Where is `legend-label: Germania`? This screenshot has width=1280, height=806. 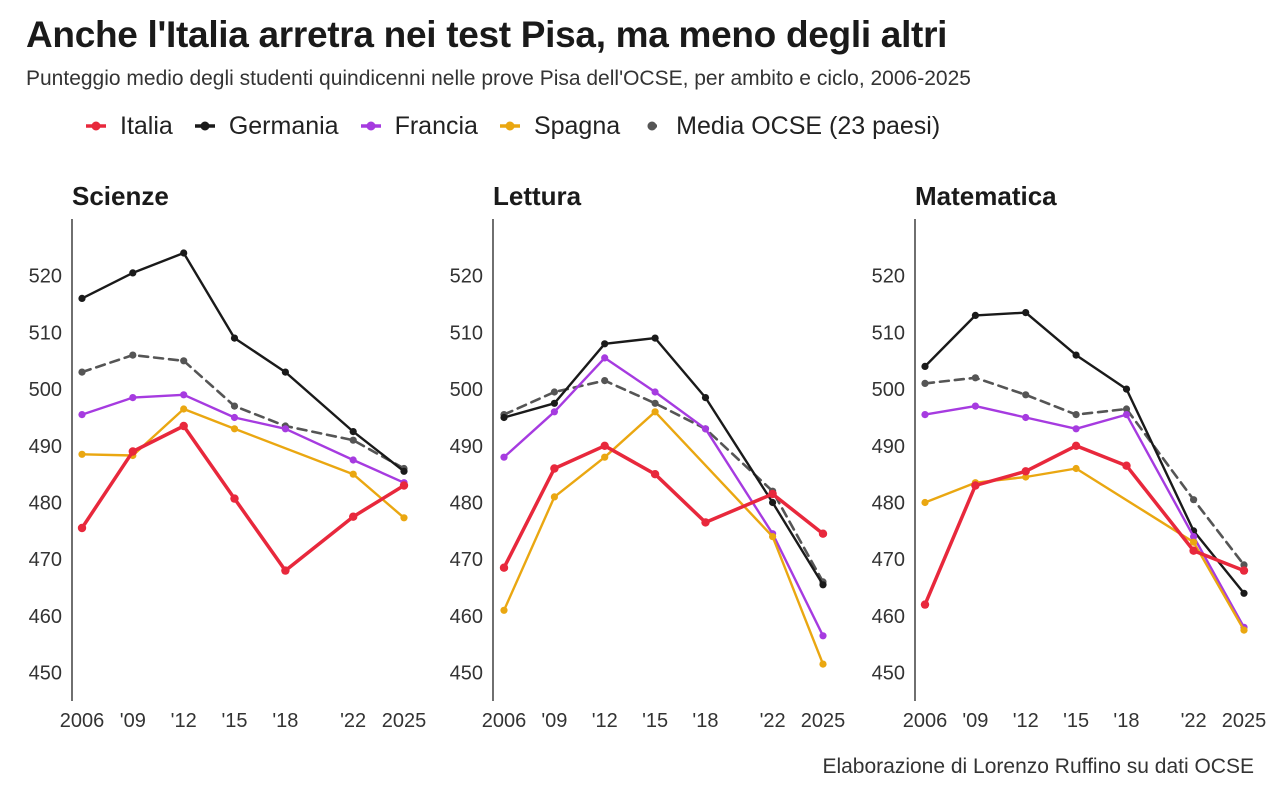
legend-label: Germania is located at coordinates (283, 125).